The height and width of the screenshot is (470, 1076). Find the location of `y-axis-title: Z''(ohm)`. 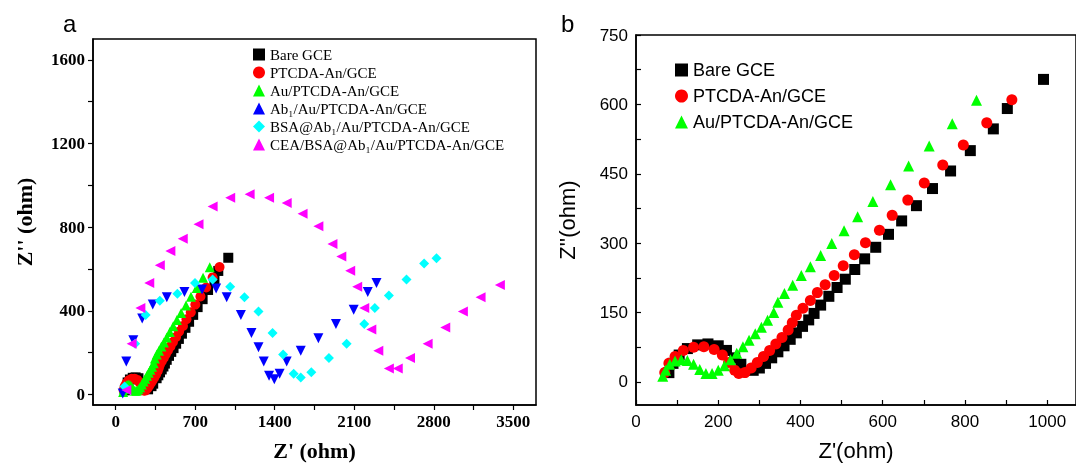

y-axis-title: Z''(ohm) is located at coordinates (567, 220).